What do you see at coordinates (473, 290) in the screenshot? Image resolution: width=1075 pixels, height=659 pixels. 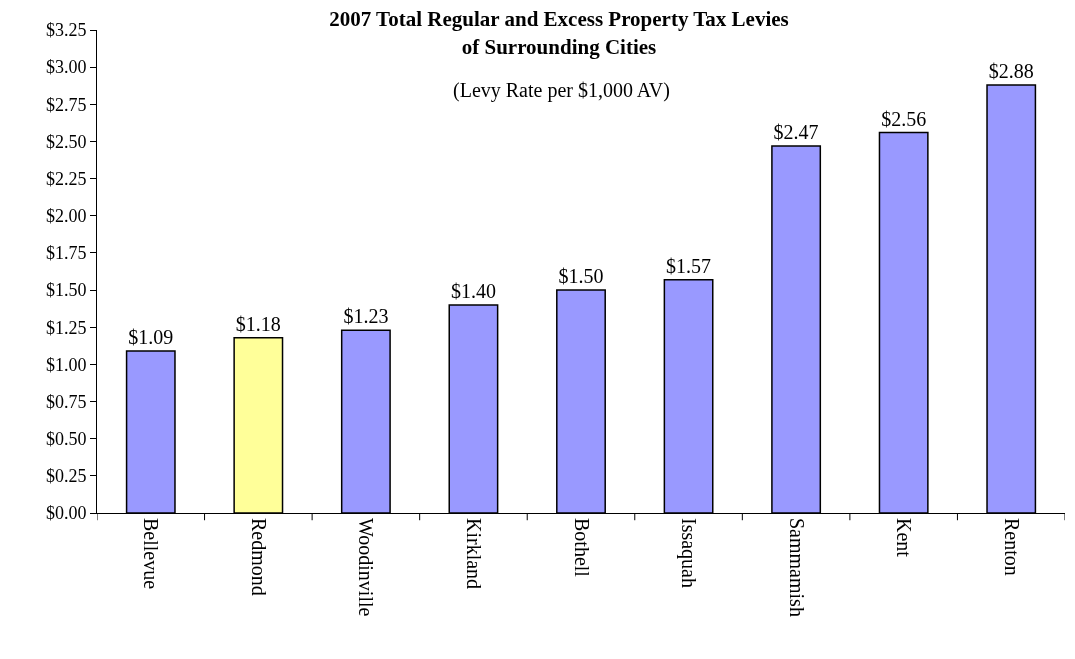 I see `data-label: $1.40` at bounding box center [473, 290].